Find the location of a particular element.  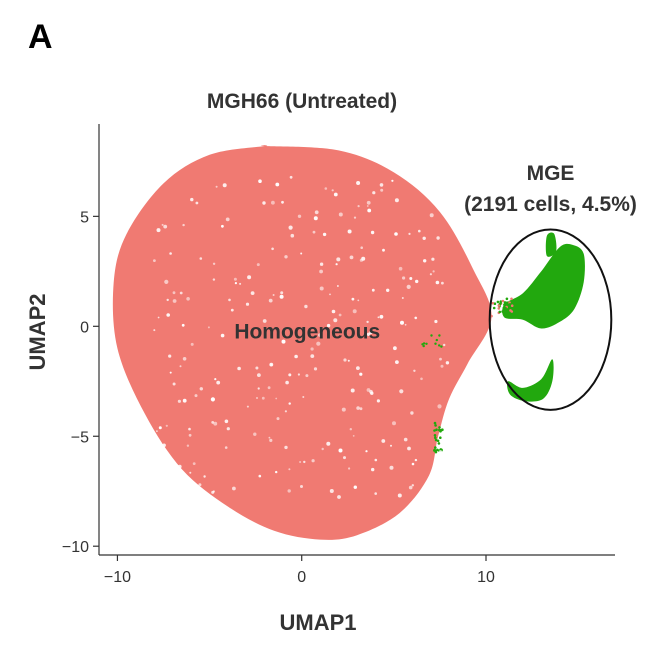

x-tick-label: 10 is located at coordinates (486, 577).